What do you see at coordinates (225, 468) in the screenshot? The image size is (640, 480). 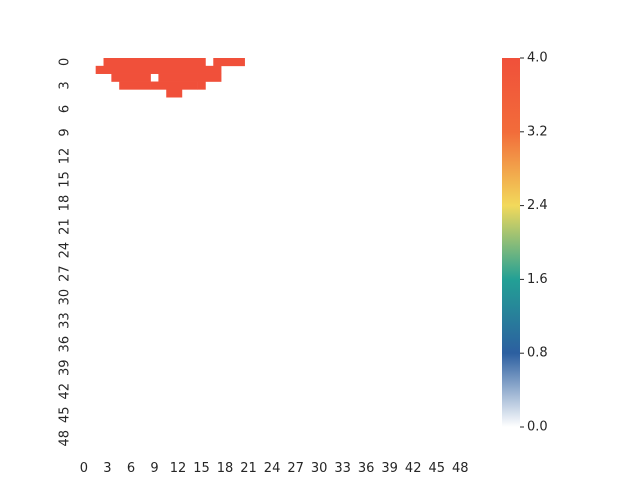 I see `x-tick-label: 18` at bounding box center [225, 468].